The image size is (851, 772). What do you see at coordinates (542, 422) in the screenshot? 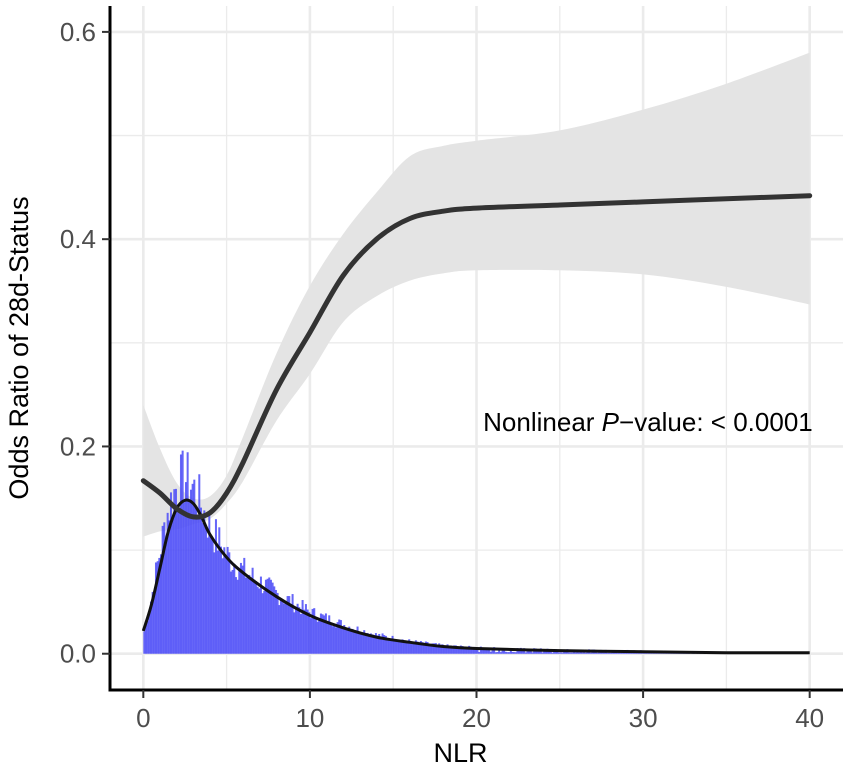
I see `annotation-prefix: Nonlinear` at bounding box center [542, 422].